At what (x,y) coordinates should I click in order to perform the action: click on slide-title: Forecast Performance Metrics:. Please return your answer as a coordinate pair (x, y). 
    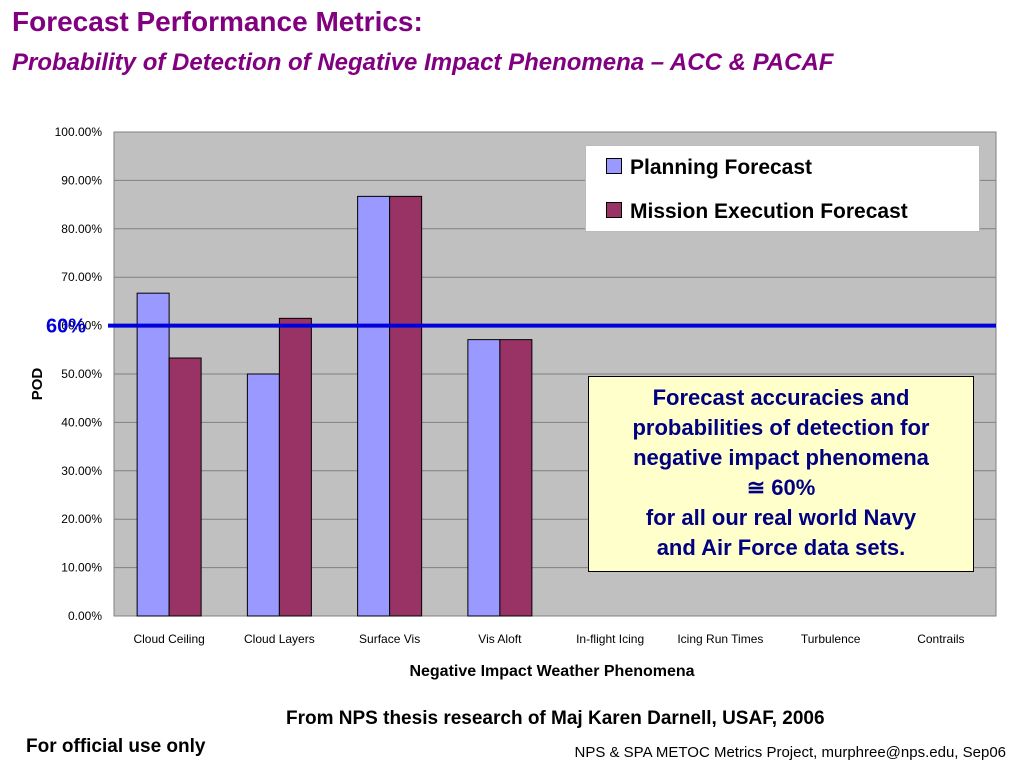
    Looking at the image, I should click on (217, 21).